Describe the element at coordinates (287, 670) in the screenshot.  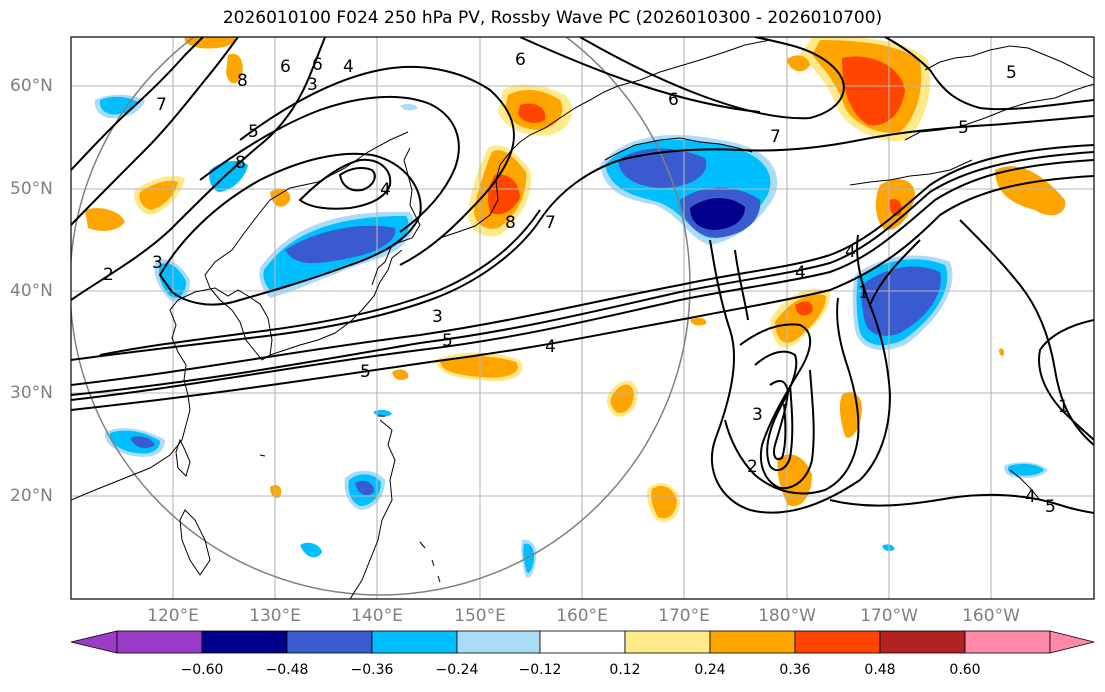
I see `colorbar-tick: −0.48` at that location.